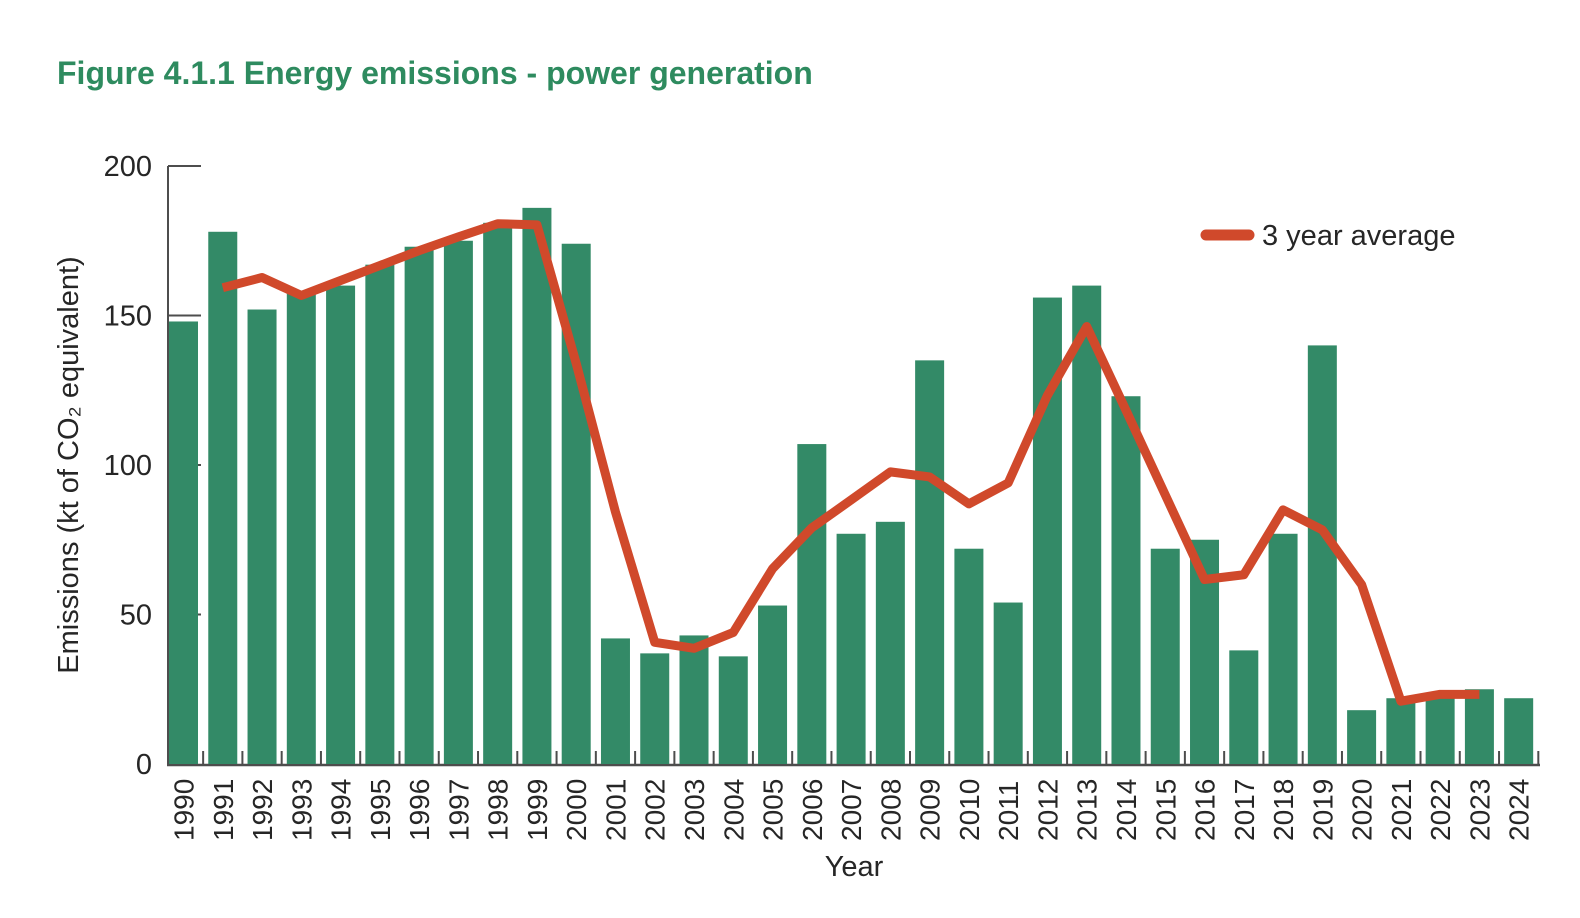  Describe the element at coordinates (969, 810) in the screenshot. I see `x-tick-label: 2010` at that location.